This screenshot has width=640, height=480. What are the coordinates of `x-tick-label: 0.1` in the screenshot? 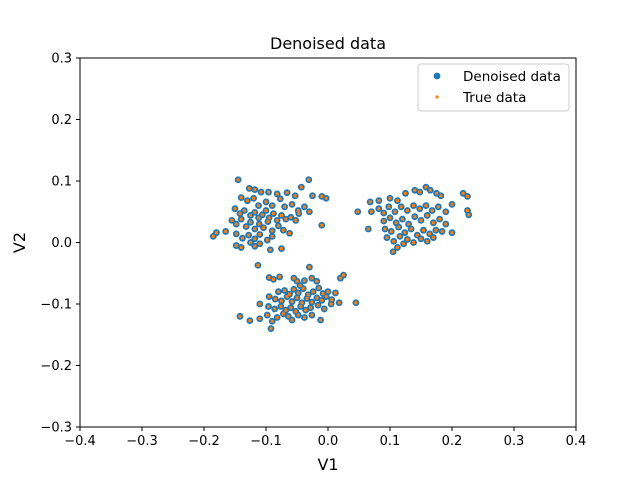 It's located at (390, 441).